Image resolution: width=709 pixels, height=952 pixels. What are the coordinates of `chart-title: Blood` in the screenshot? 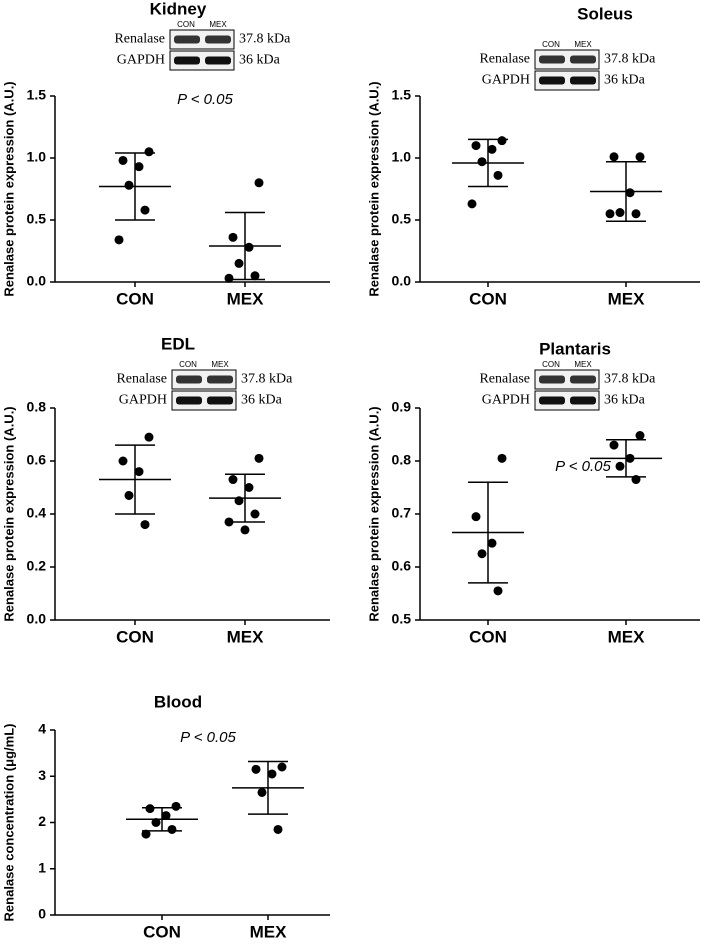 It's located at (178, 701).